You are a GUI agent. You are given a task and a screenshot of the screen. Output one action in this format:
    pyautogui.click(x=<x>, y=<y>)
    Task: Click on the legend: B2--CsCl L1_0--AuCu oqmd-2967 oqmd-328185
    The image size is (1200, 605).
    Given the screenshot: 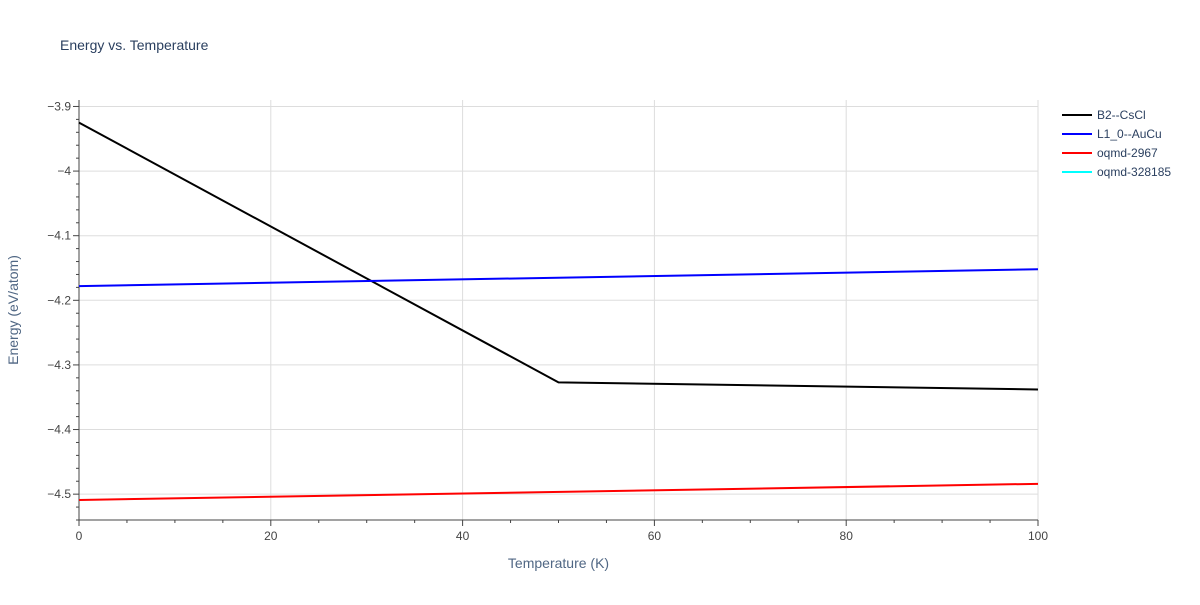 What is the action you would take?
    pyautogui.click(x=1116, y=143)
    